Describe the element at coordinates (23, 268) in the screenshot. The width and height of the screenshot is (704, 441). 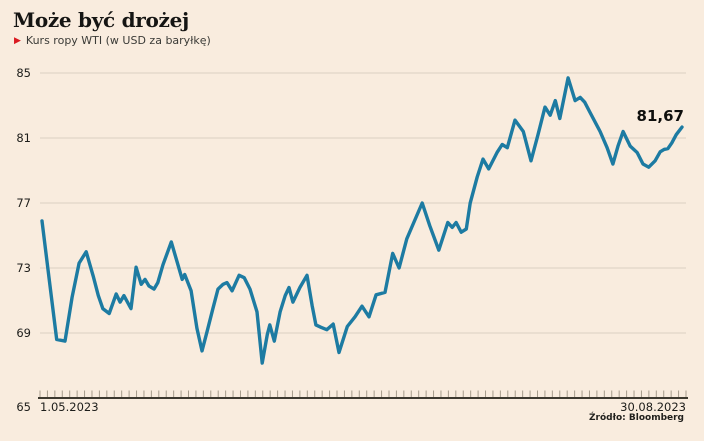
I see `y-axis-label: 73` at that location.